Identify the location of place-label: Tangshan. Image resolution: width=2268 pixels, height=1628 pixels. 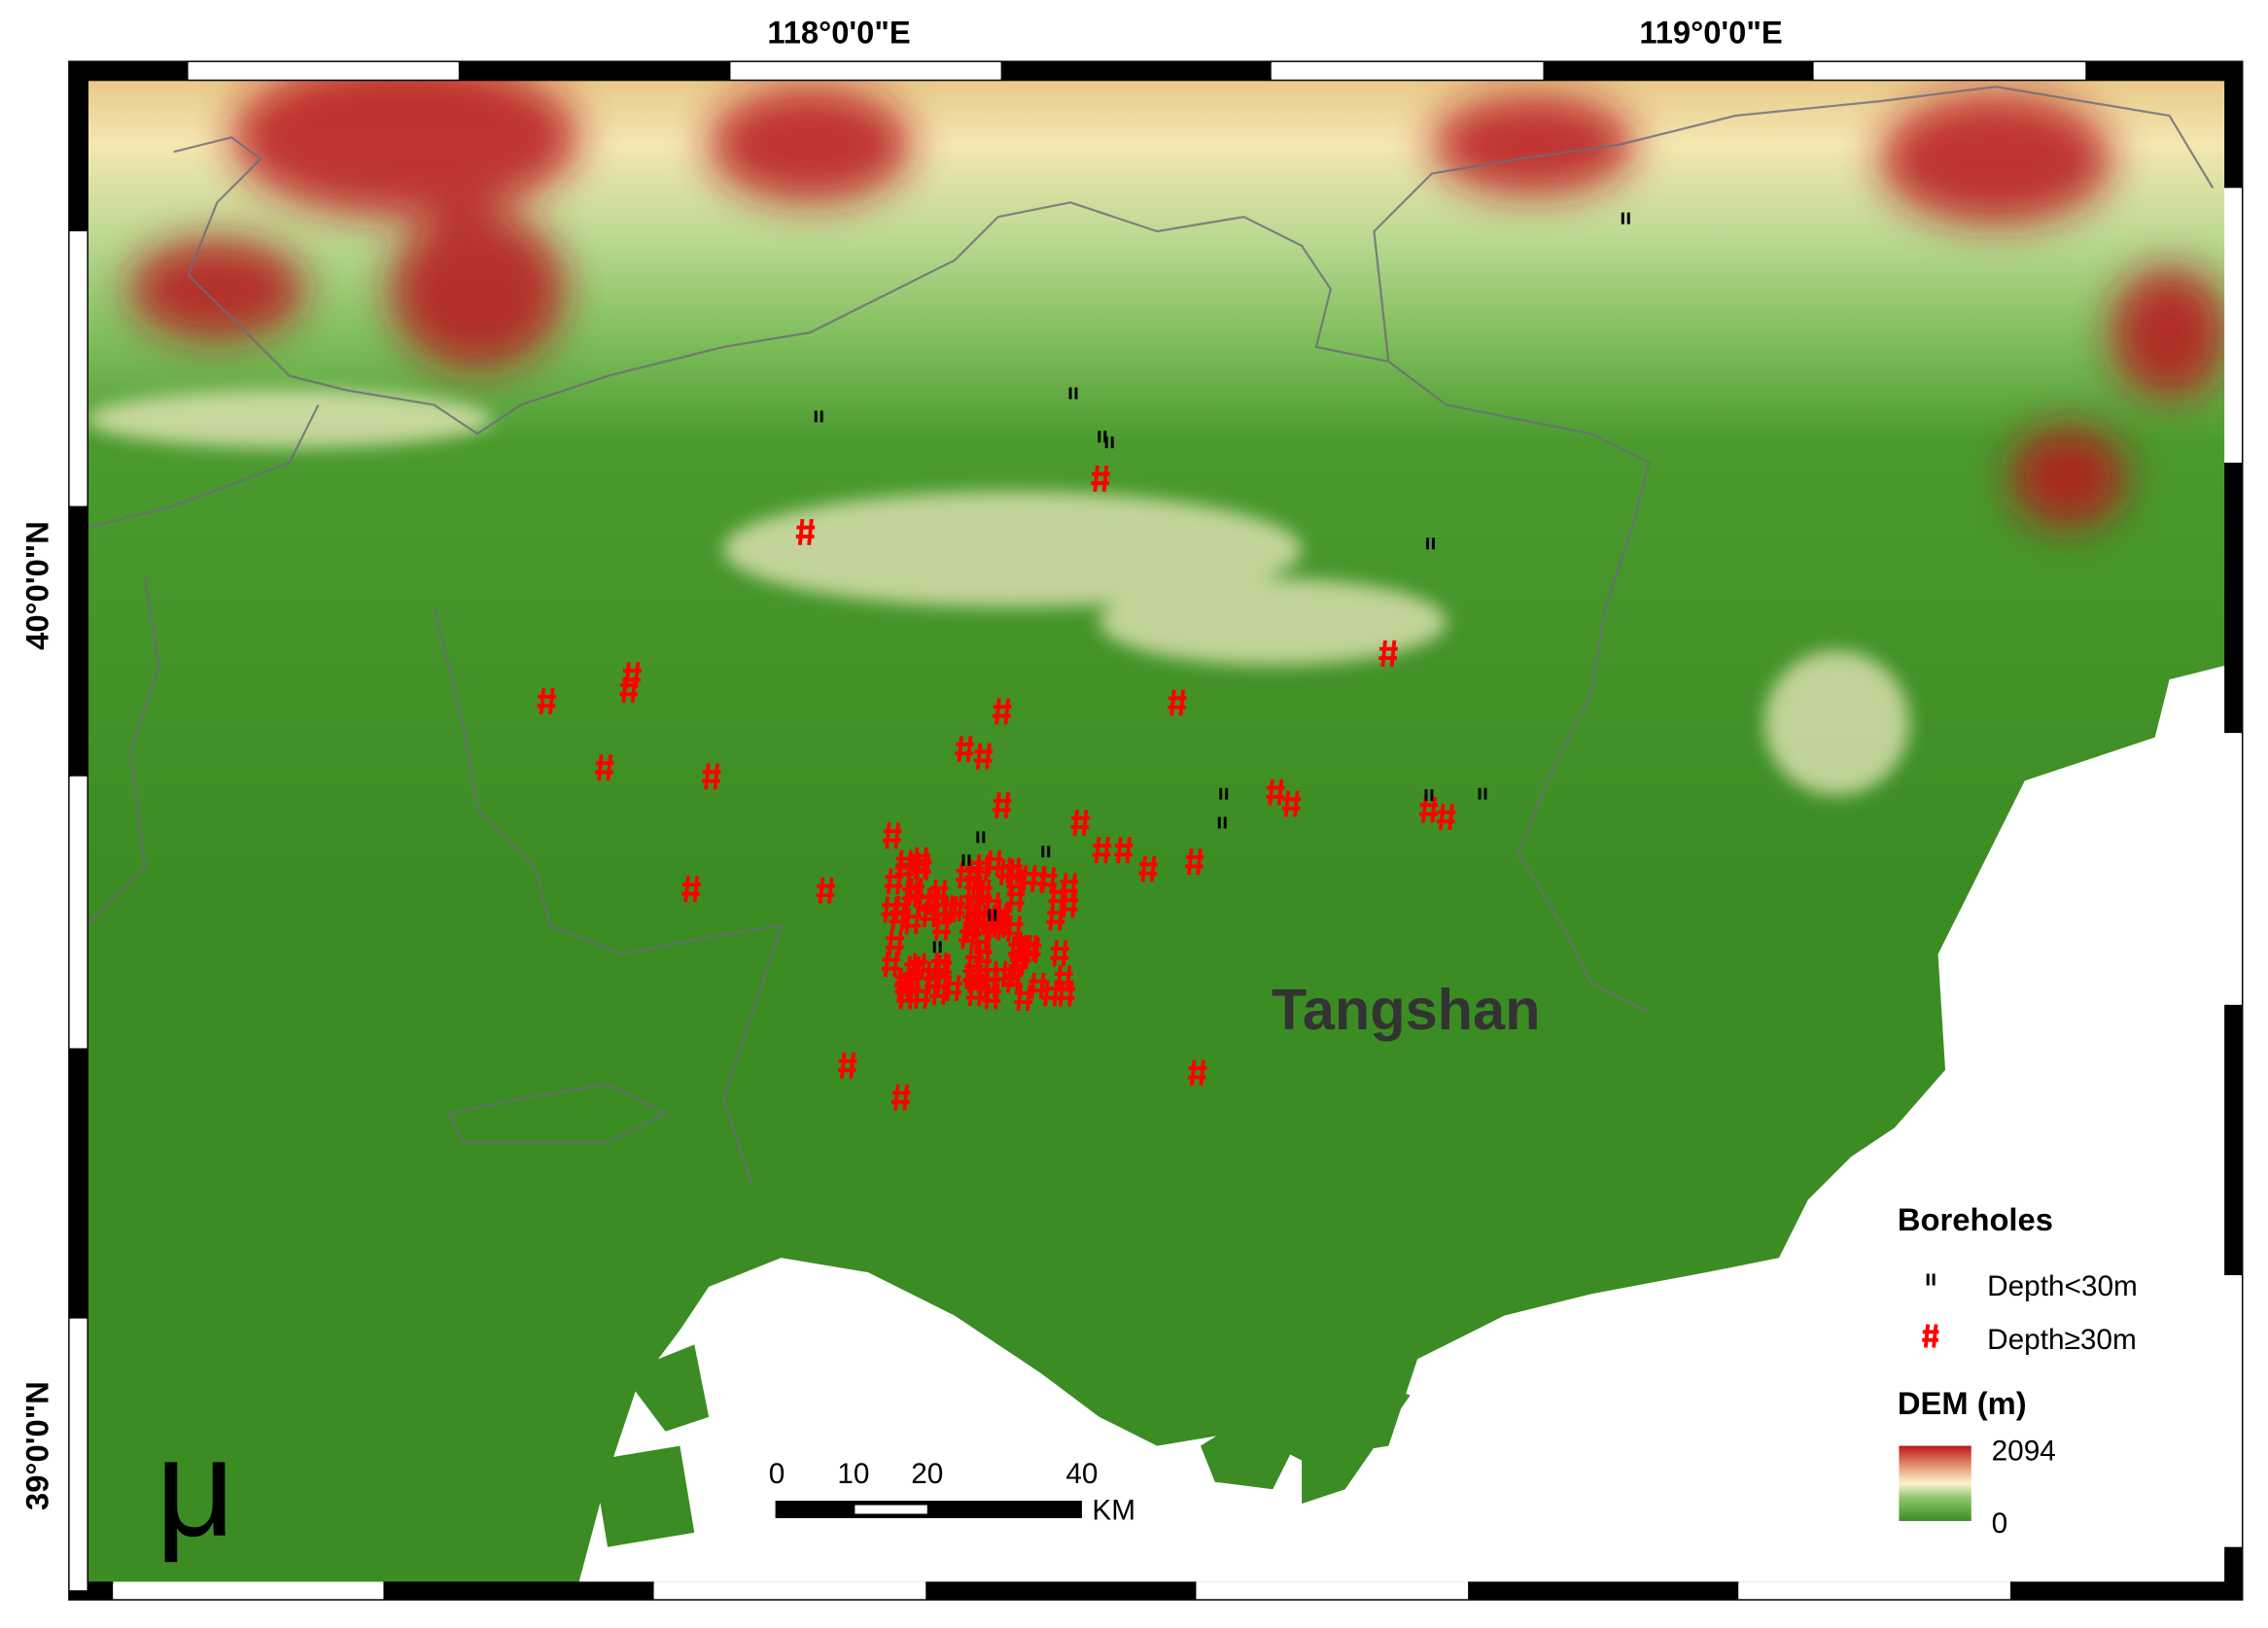
(1407, 1010).